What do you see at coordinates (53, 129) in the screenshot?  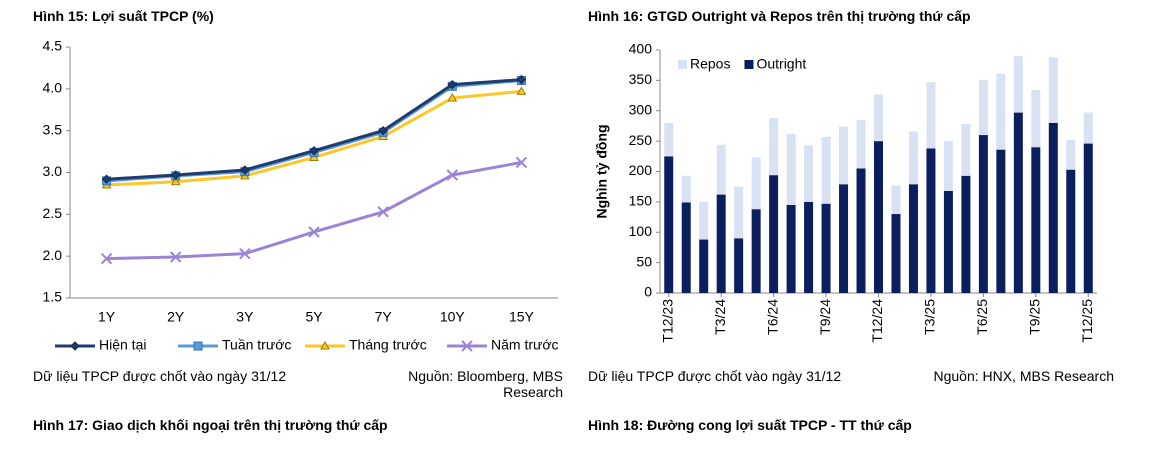 I see `y-tick-label: 3.5` at bounding box center [53, 129].